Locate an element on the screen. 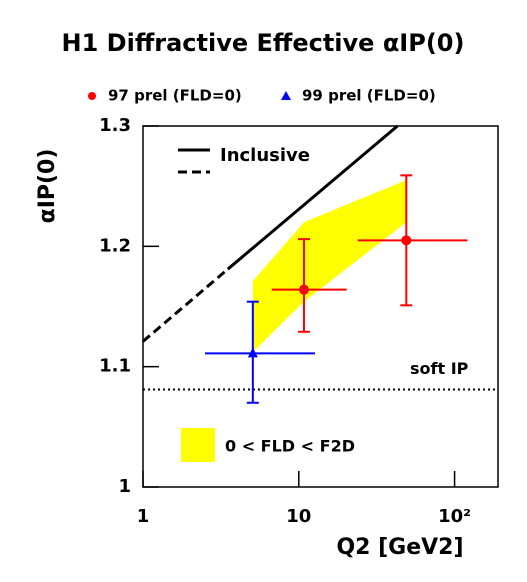 The width and height of the screenshot is (527, 582). y-tick-label: 1.1 is located at coordinates (115, 366).